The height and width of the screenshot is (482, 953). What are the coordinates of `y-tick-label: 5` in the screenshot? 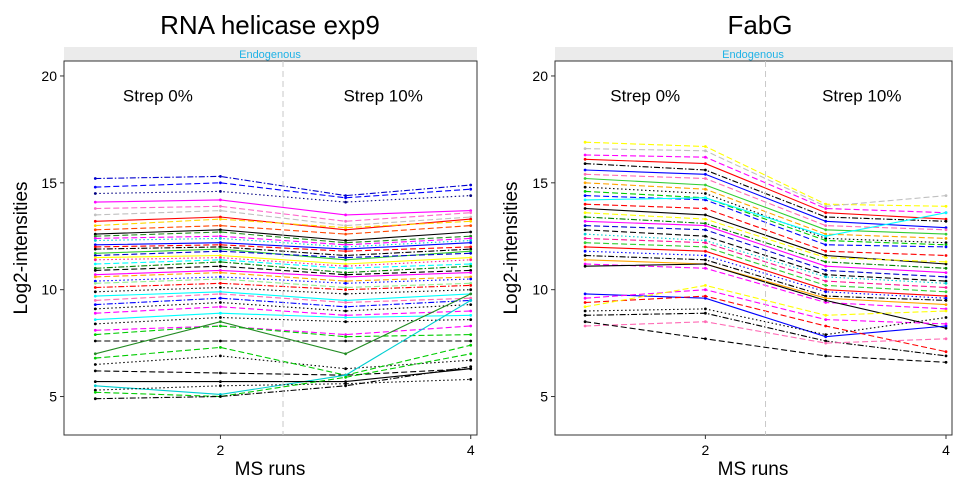 It's located at (544, 397).